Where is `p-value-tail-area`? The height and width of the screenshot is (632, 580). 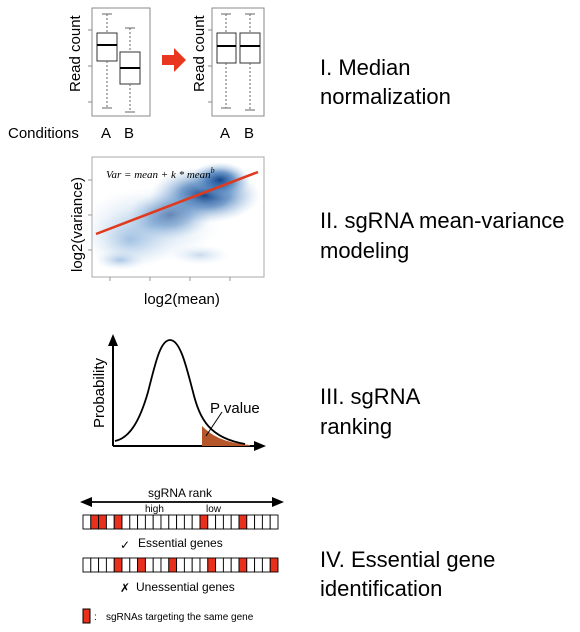 p-value-tail-area is located at coordinates (226, 436).